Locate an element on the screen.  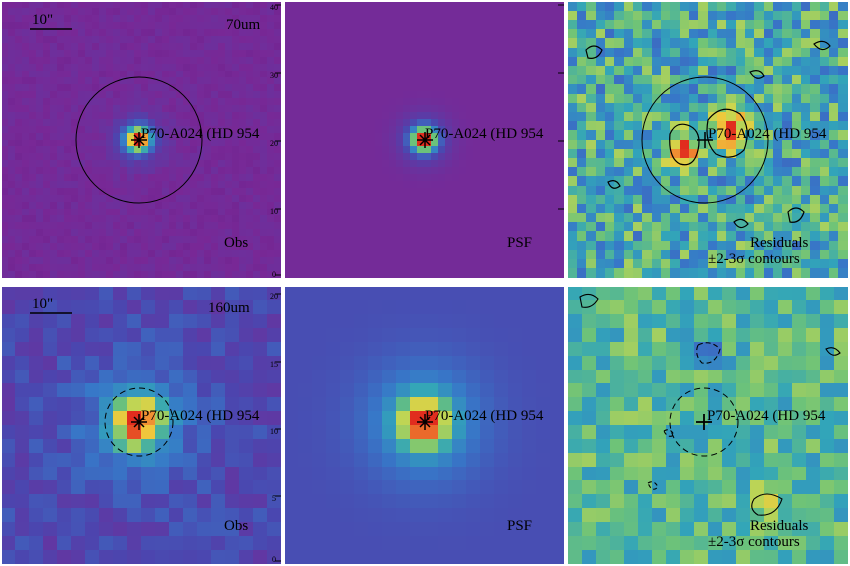
tick-label: 15 is located at coordinates (274, 364).